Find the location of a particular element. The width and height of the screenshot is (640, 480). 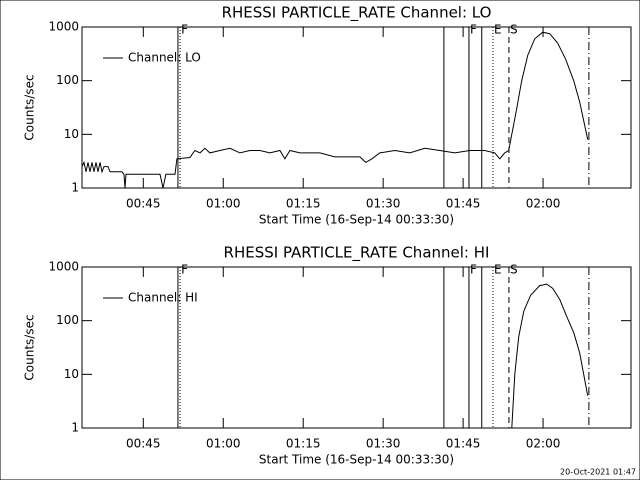

chart-title: RHESSI PARTICLE_RATE Channel: LO is located at coordinates (357, 13).